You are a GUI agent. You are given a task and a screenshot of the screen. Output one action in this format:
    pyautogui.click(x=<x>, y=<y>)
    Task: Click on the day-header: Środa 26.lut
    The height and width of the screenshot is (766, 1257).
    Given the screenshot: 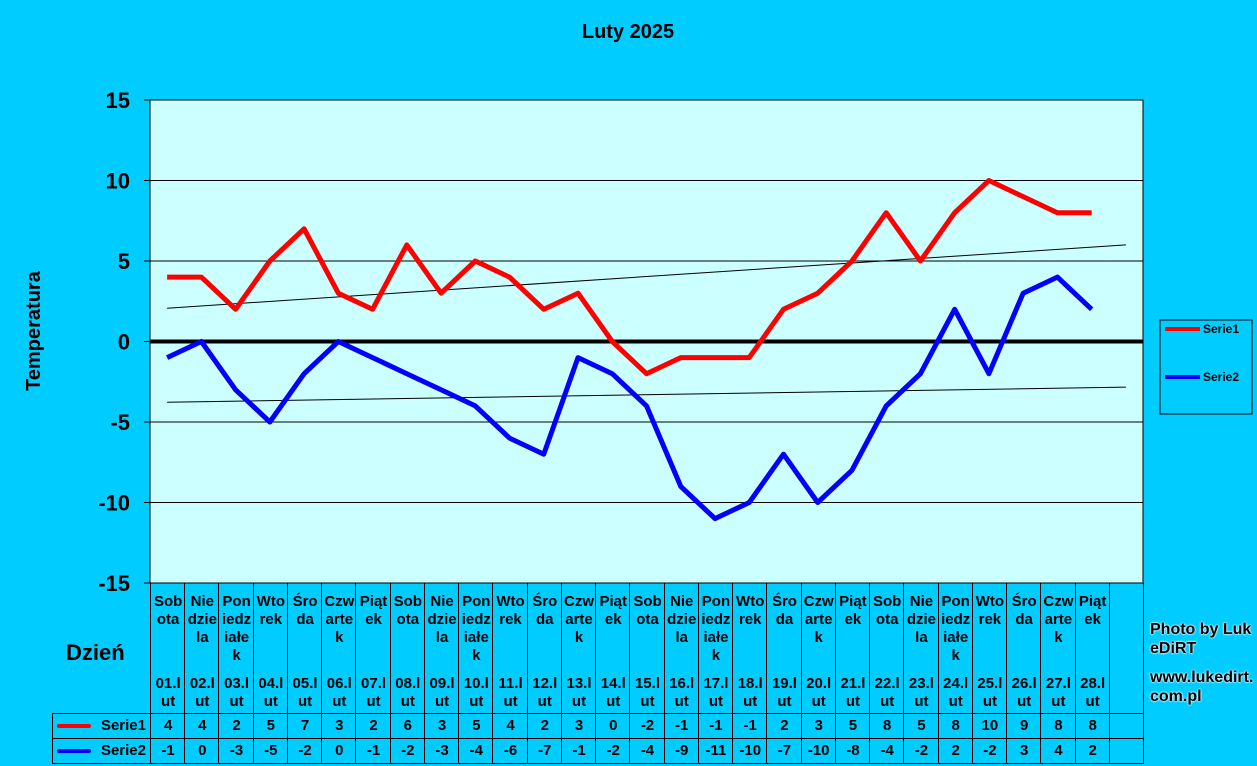 What is the action you would take?
    pyautogui.click(x=1023, y=648)
    